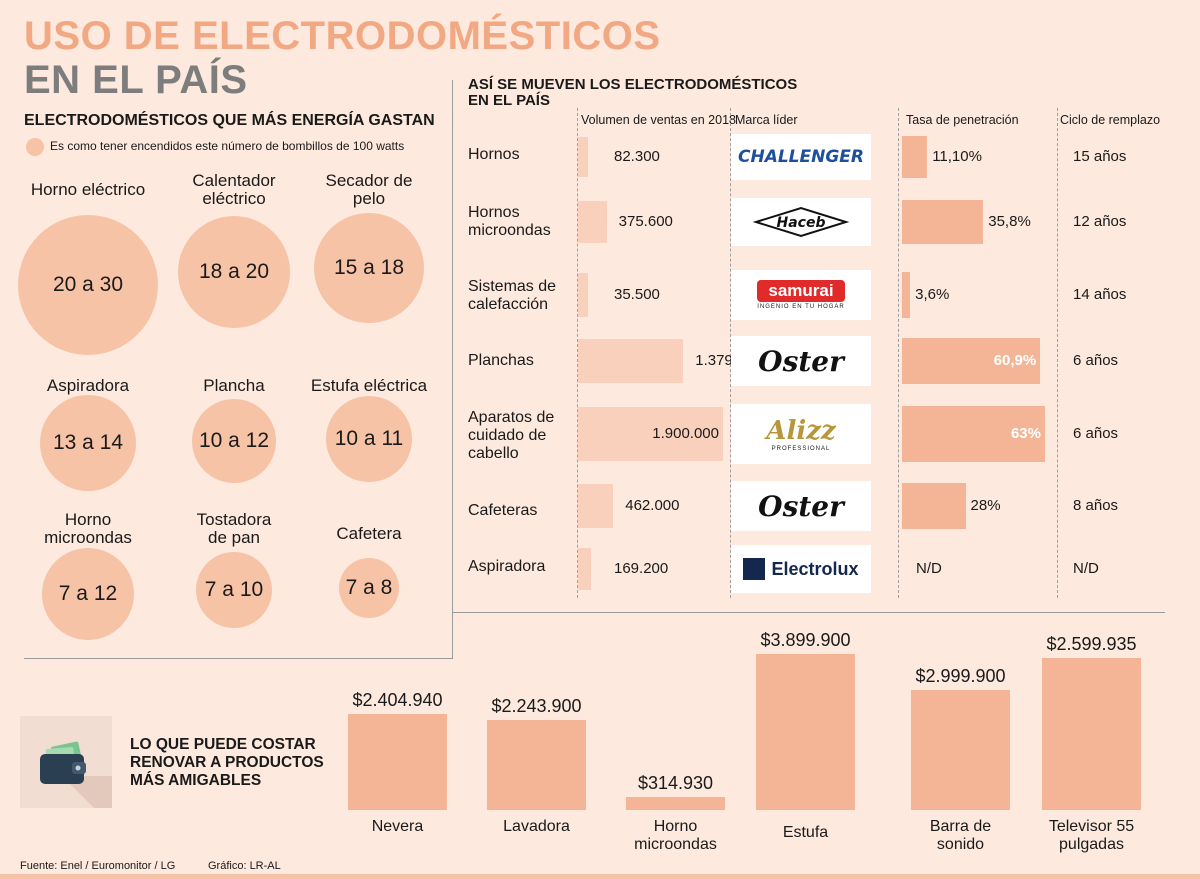 This screenshot has height=879, width=1200. I want to click on cost-value-label: $3.899.900, so click(805, 640).